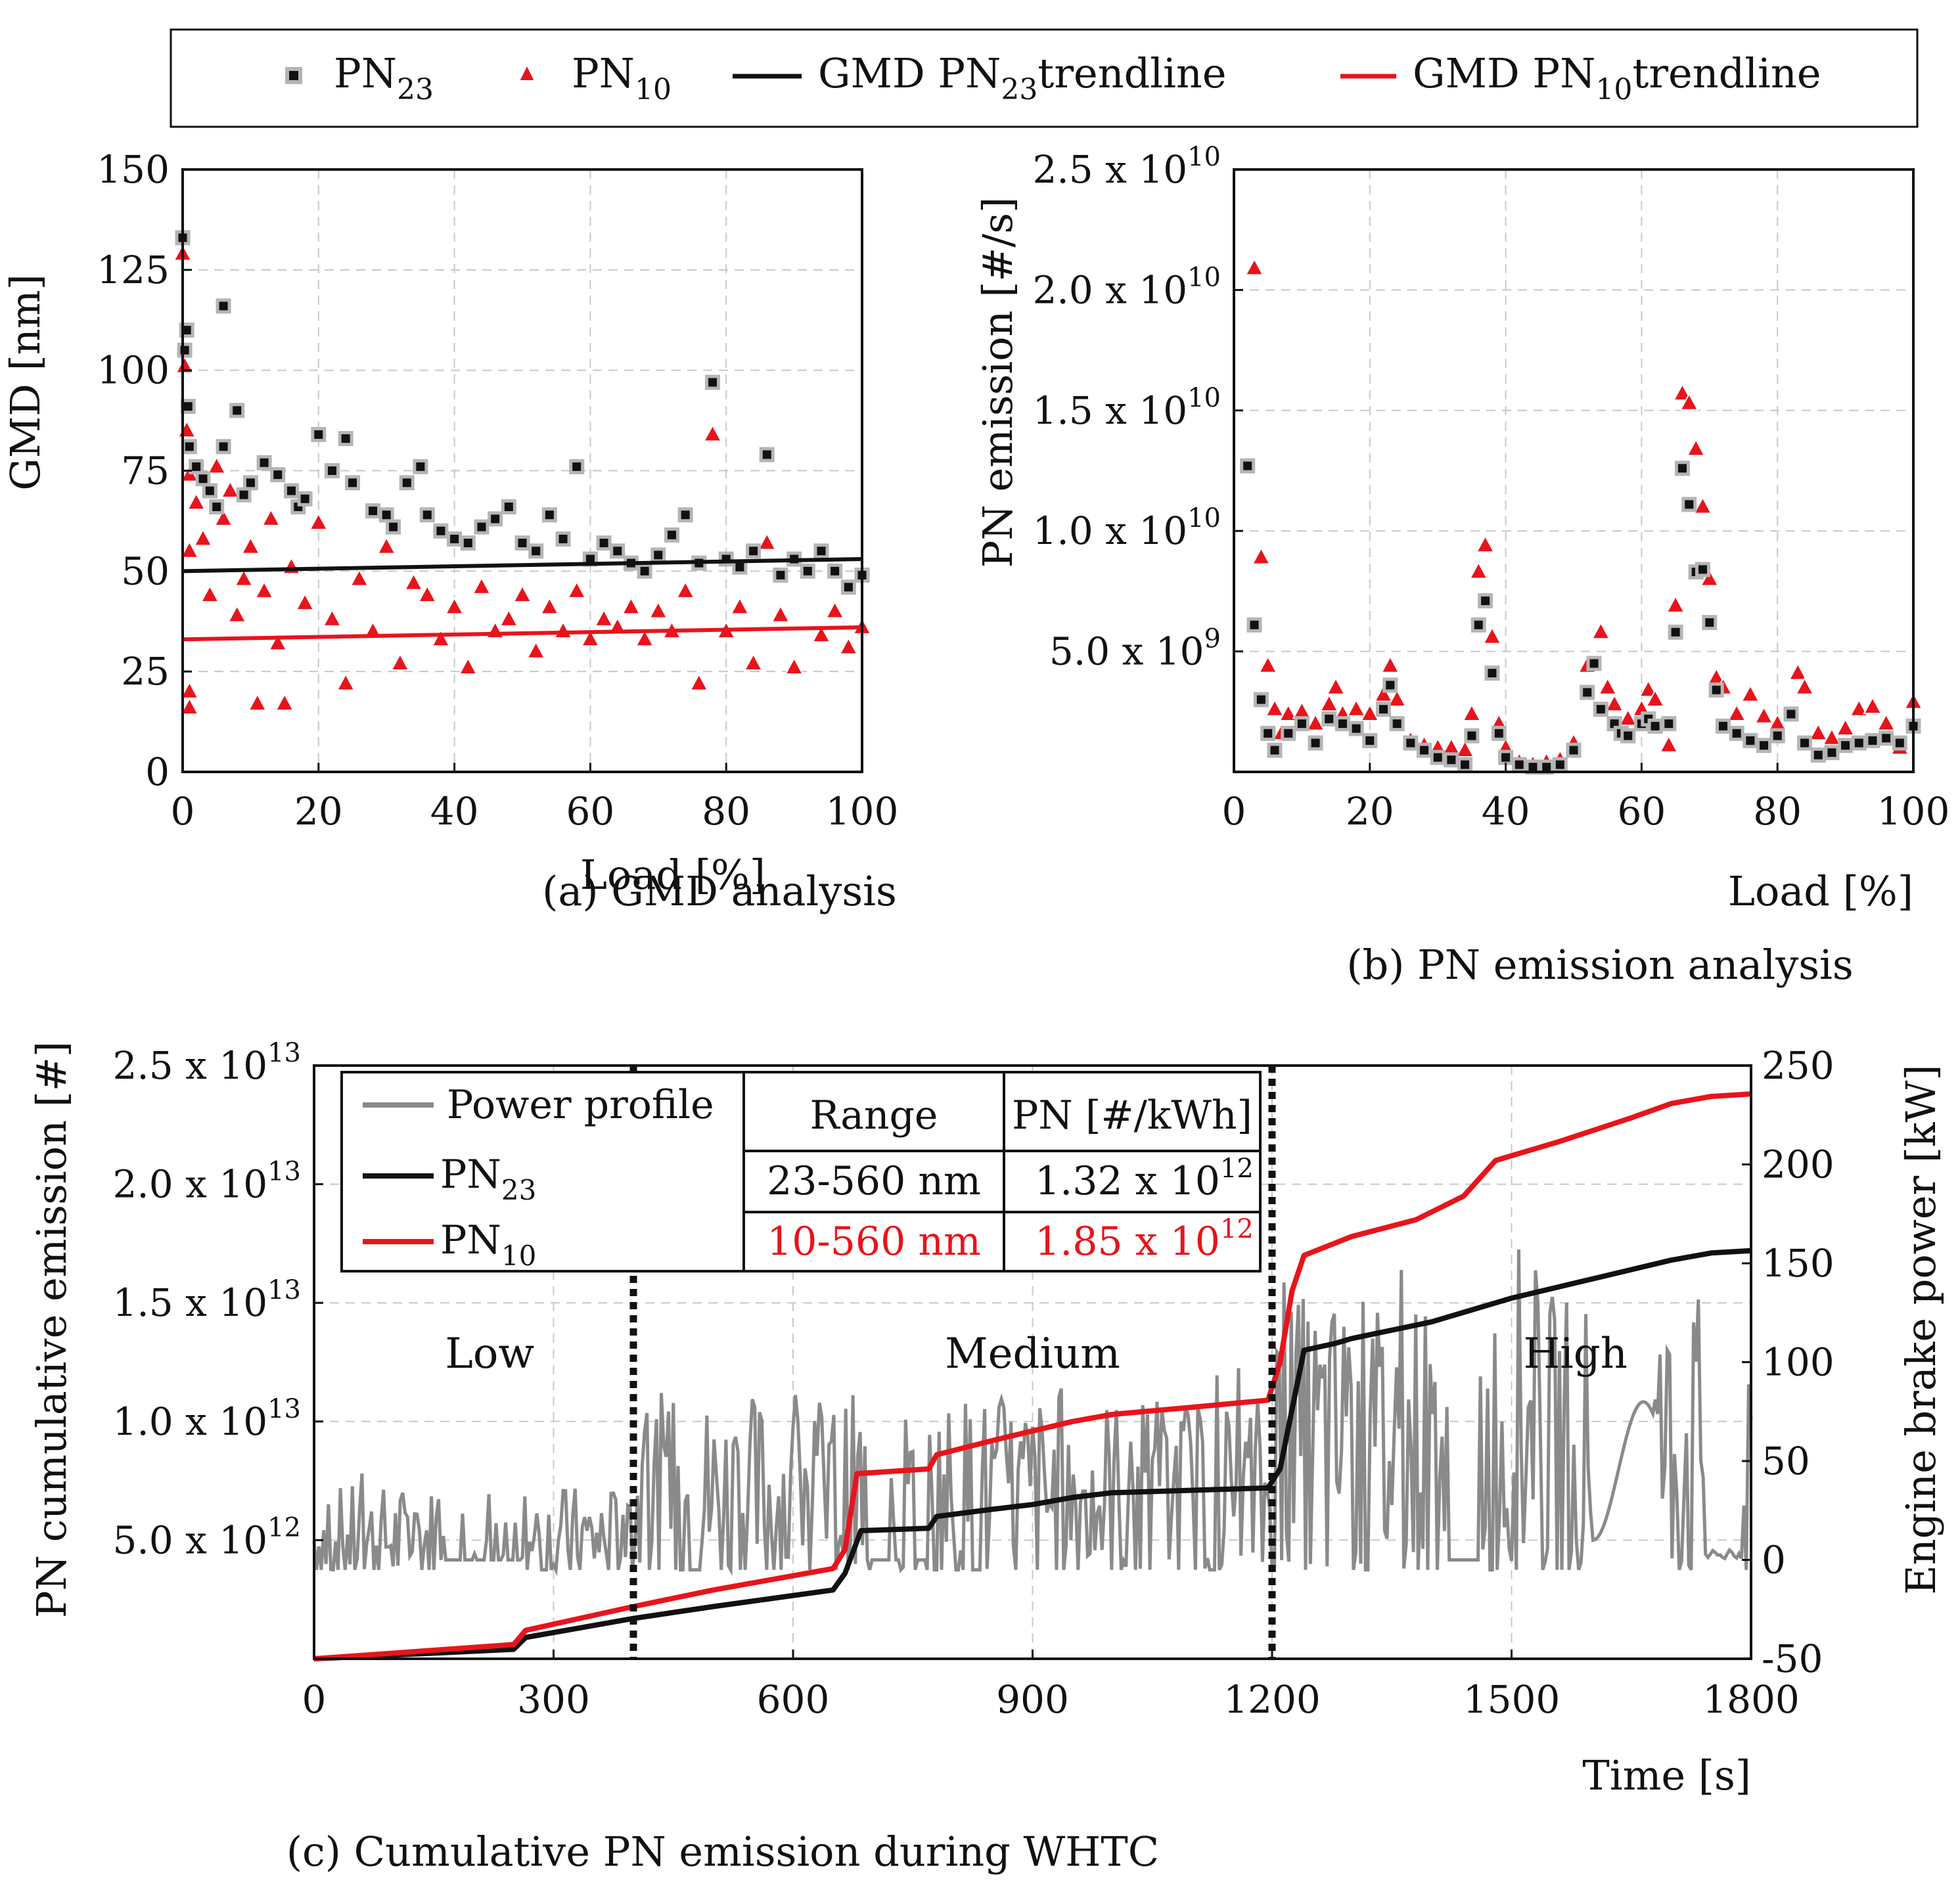 The image size is (1960, 1892). I want to click on chart-a-xtick-label: 40, so click(454, 811).